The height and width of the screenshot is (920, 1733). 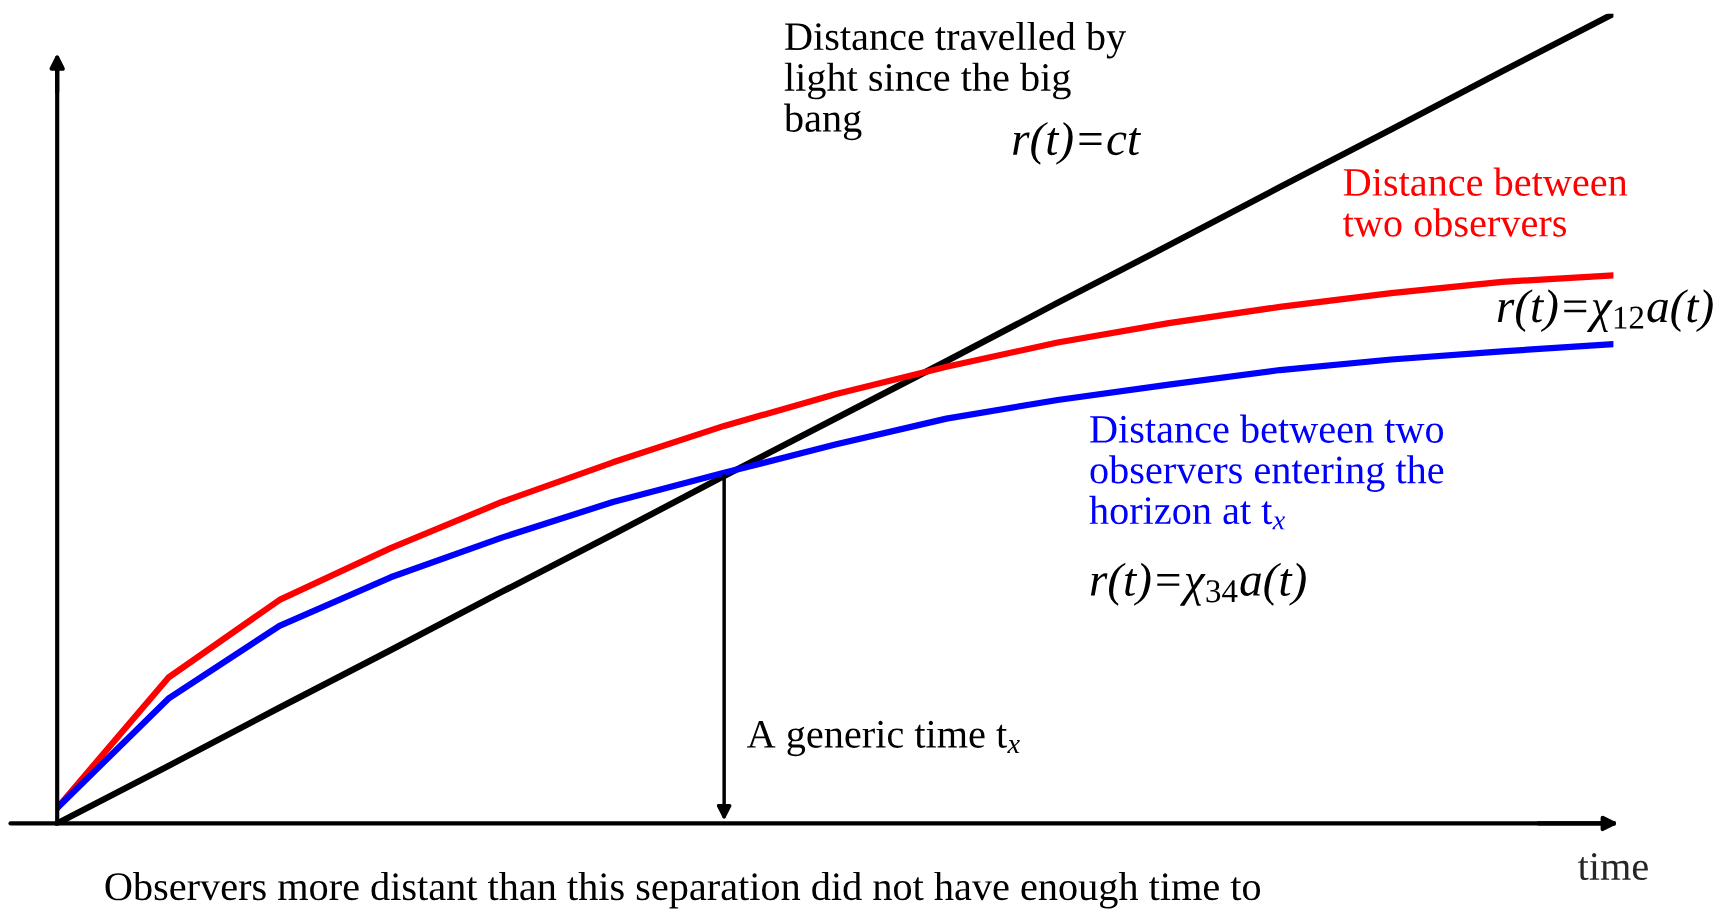 I want to click on series-label: Distance between two observers, so click(x=1485, y=202).